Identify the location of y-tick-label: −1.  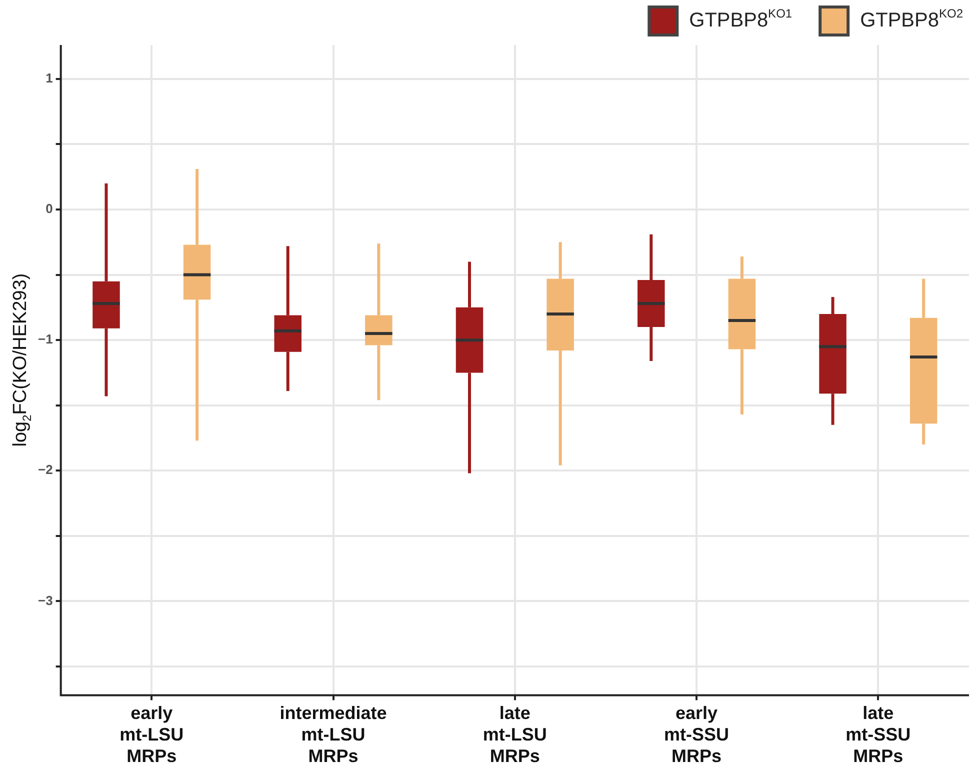
(45, 339).